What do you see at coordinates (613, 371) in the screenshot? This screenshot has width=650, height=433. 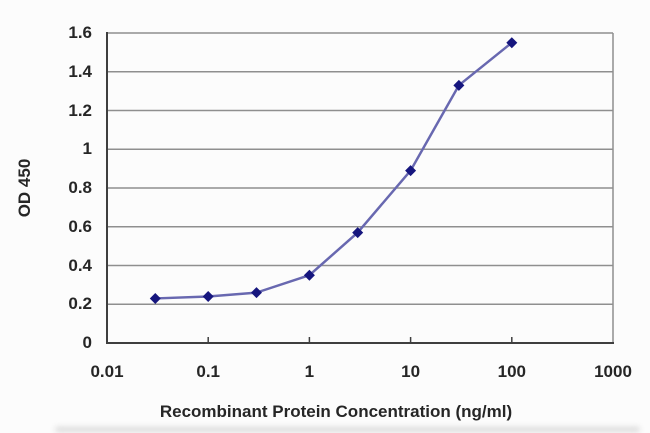 I see `x-tick-label: 1000` at bounding box center [613, 371].